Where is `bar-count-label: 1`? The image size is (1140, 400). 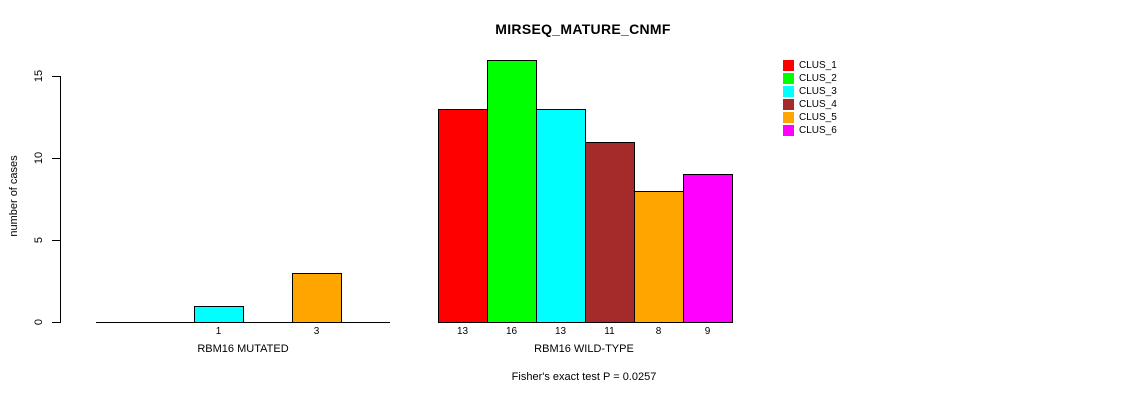 bar-count-label: 1 is located at coordinates (218, 331).